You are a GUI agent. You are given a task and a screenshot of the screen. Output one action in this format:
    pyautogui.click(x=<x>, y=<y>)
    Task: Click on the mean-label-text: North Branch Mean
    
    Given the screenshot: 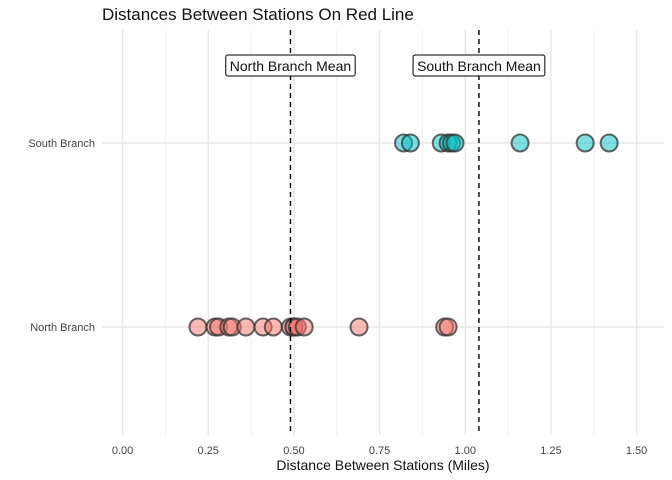 What is the action you would take?
    pyautogui.click(x=290, y=66)
    